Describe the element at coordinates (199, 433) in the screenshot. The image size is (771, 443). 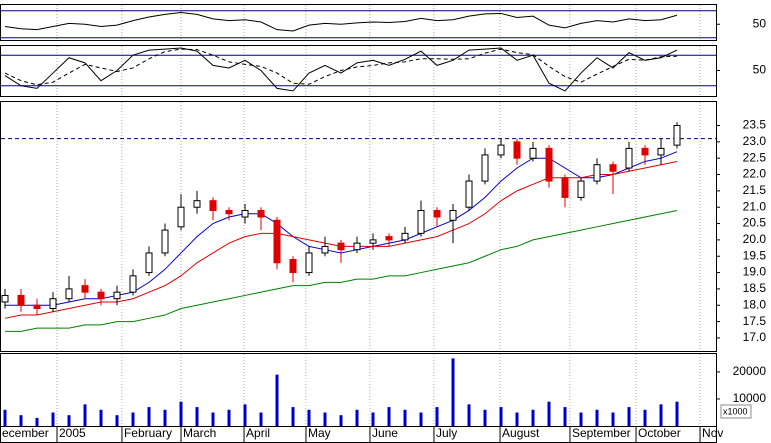
I see `x-tick-label: March` at that location.